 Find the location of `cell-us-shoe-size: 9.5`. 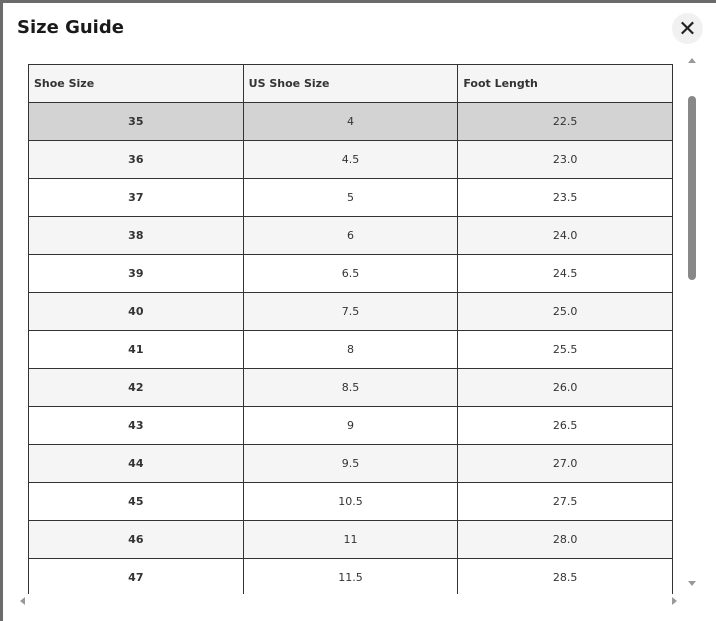

cell-us-shoe-size: 9.5 is located at coordinates (350, 463).